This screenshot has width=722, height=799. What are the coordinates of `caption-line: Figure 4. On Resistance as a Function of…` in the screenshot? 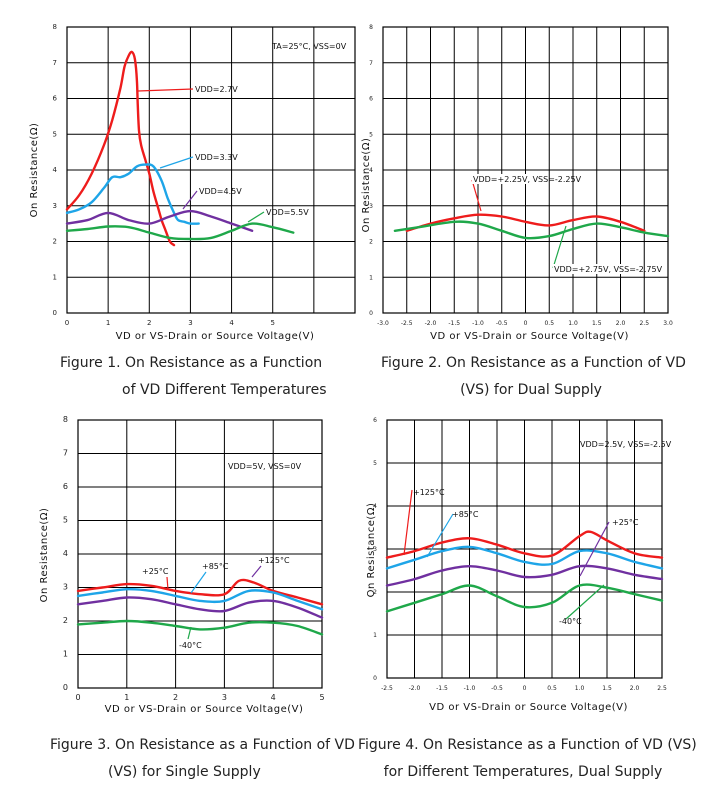 It's located at (527, 745).